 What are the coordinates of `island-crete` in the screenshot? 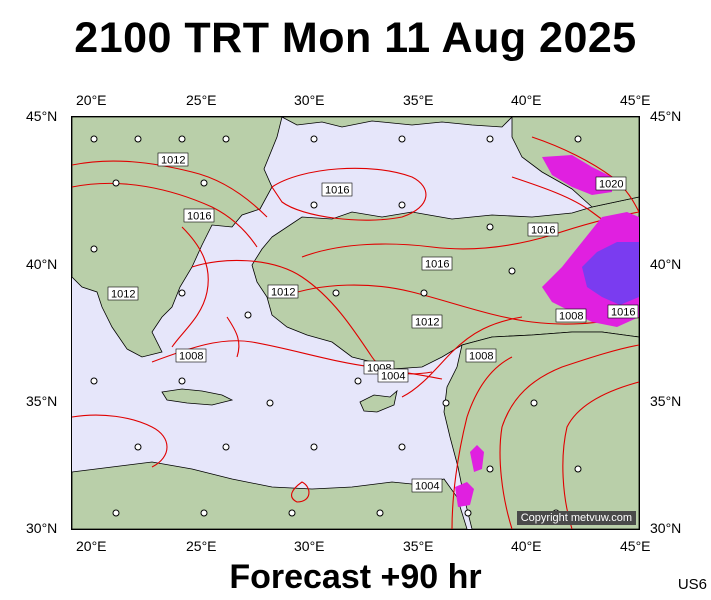 It's located at (197, 397).